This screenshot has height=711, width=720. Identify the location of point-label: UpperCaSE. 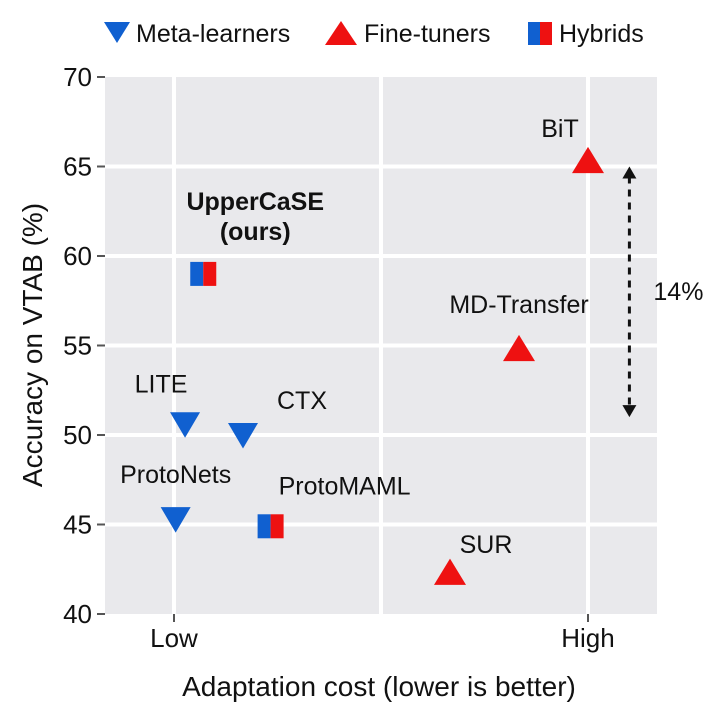
(255, 202).